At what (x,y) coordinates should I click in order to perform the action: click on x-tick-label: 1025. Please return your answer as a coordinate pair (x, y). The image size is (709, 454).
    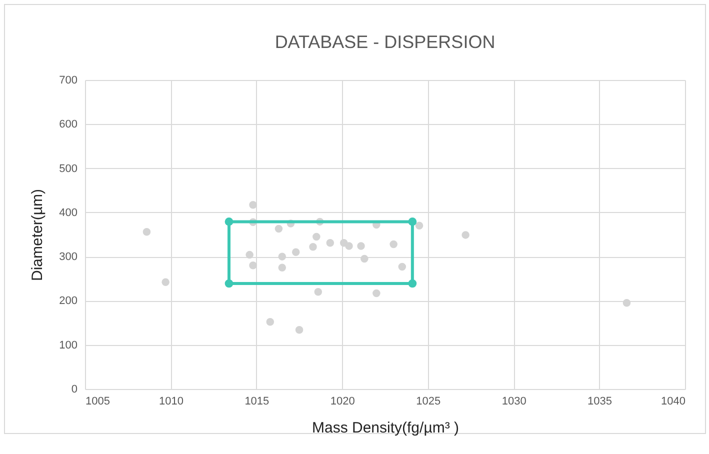
    Looking at the image, I should click on (428, 402).